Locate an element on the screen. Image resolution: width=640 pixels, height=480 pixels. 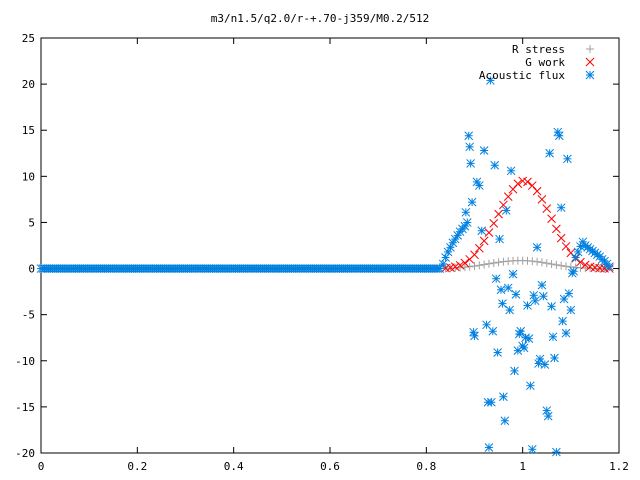
x-tick-label: 0.2 is located at coordinates (137, 466).